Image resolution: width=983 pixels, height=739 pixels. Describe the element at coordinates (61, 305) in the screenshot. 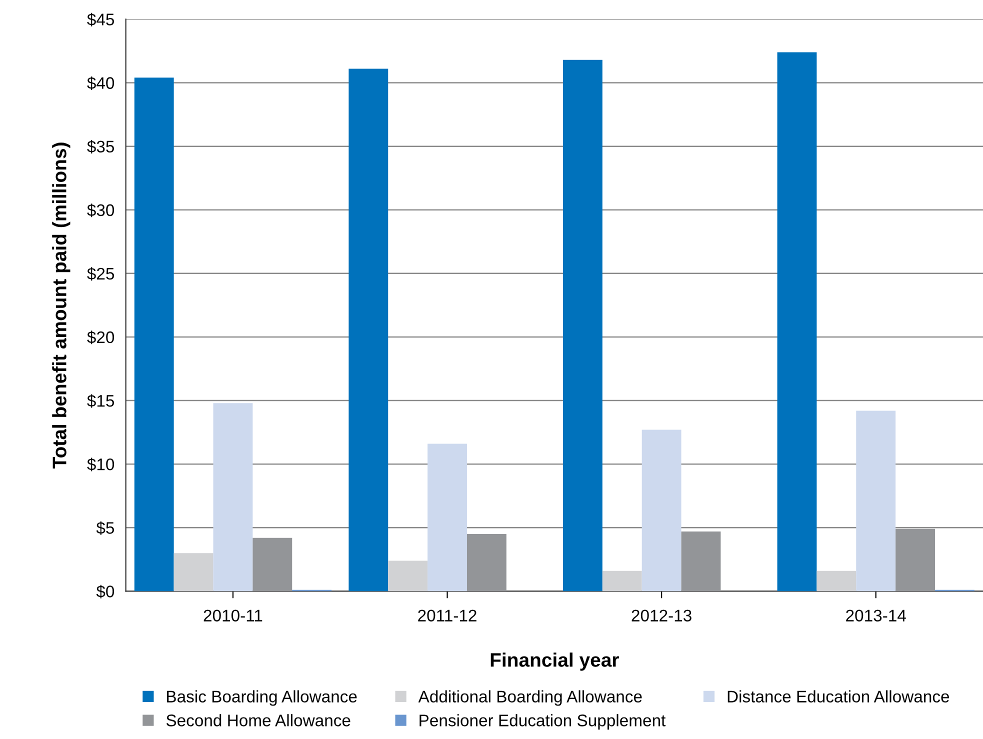

I see `y-axis-title: Total benefit amount paid (millions)` at that location.